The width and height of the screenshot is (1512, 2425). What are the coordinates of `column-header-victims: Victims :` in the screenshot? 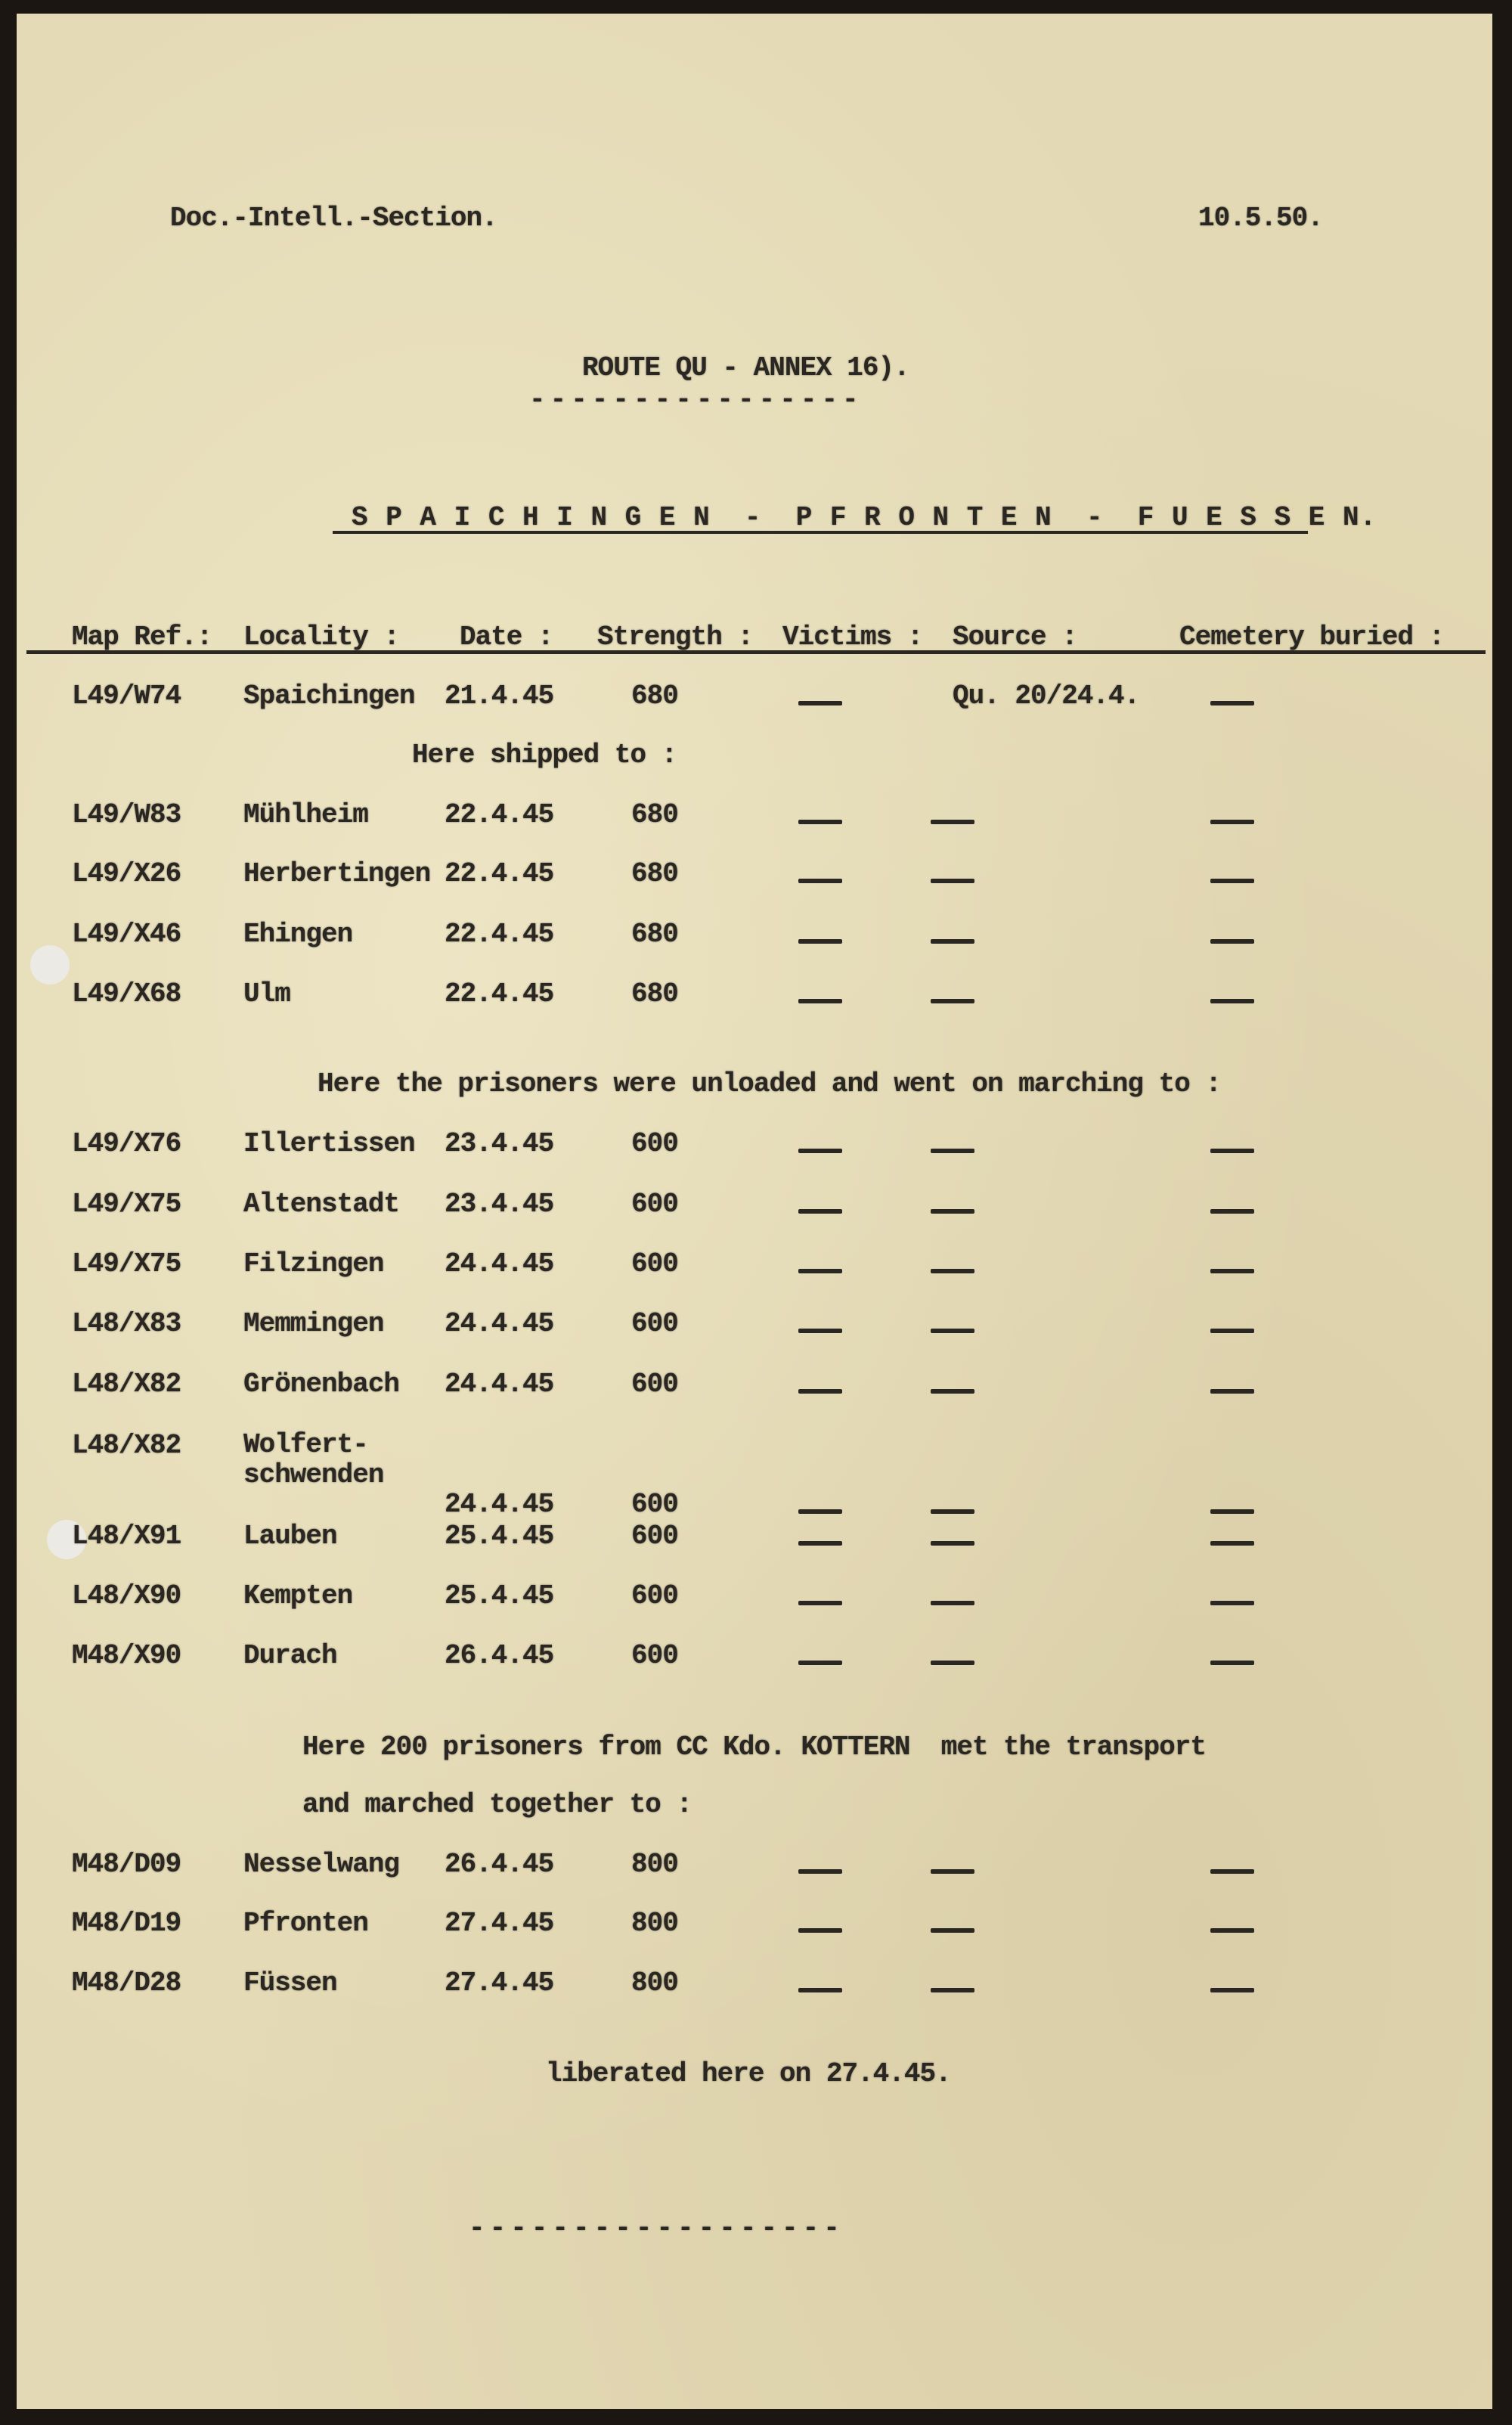 It's located at (852, 637).